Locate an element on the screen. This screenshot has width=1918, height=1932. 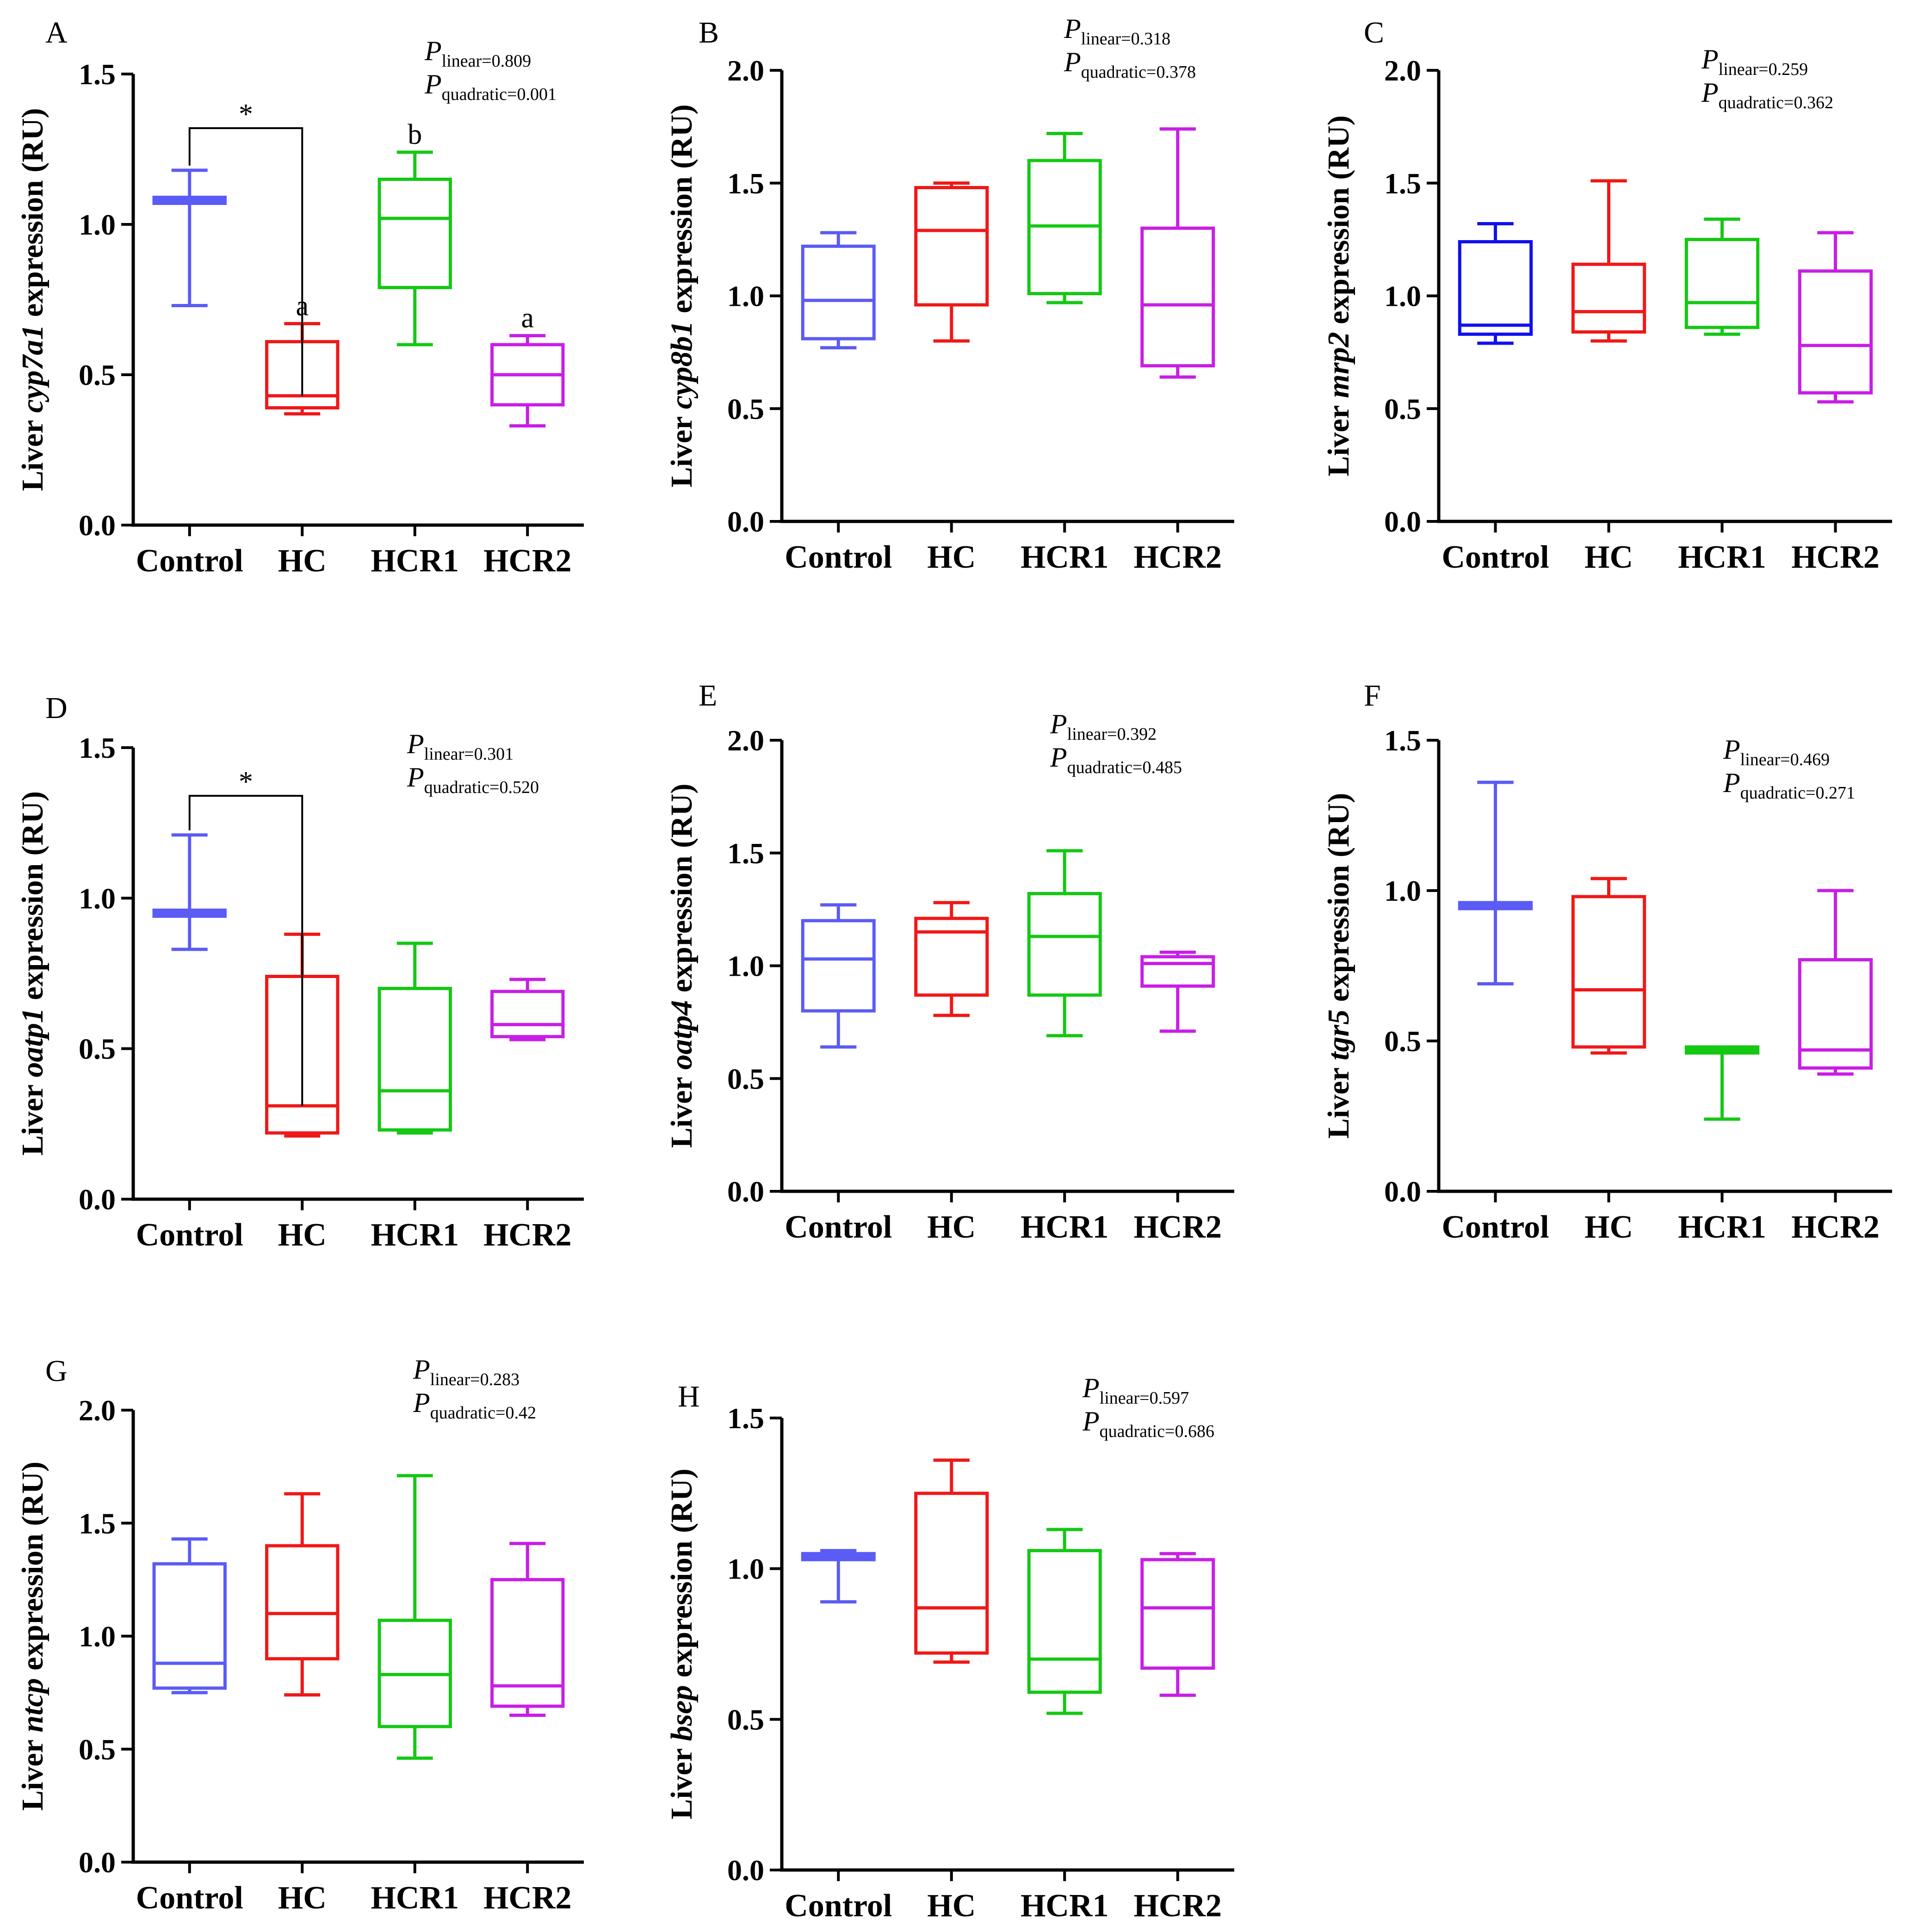
p-linear-annotation: Plinear=0.469 is located at coordinates (1776, 752).